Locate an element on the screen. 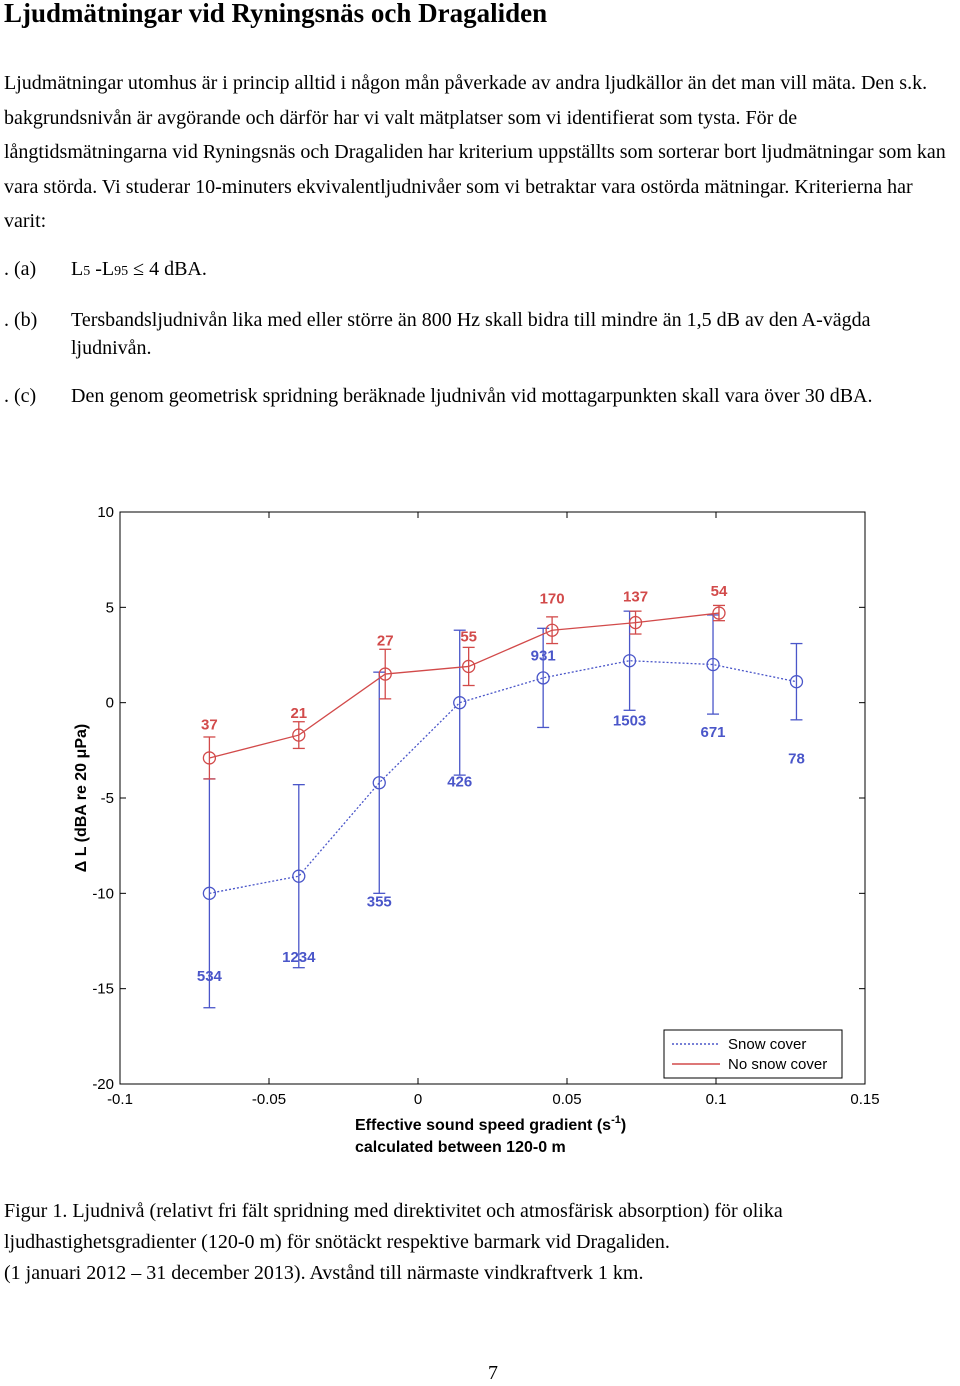 This screenshot has width=960, height=1386. x-tick-label: -0.05 is located at coordinates (269, 1099).